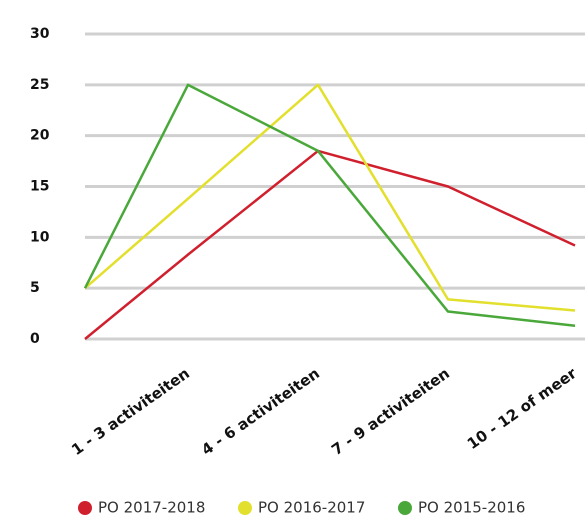  I want to click on legend-label: PO 2015-2016, so click(471, 508).